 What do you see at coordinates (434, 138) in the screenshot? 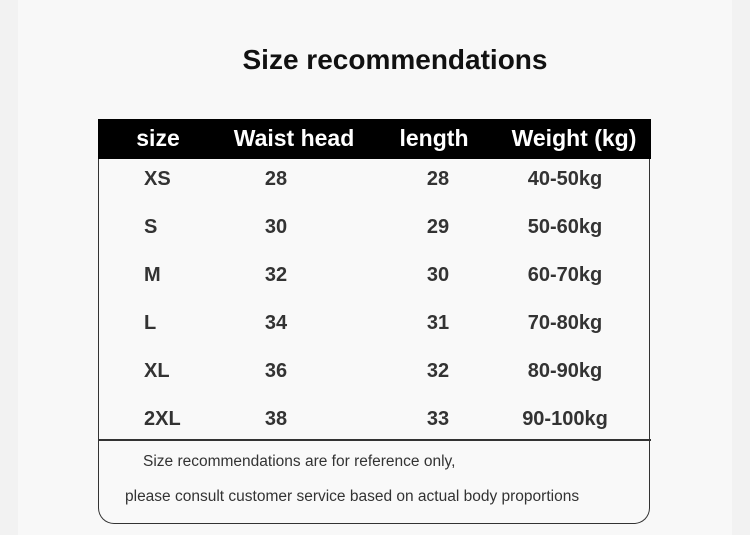
I see `header-length: length` at bounding box center [434, 138].